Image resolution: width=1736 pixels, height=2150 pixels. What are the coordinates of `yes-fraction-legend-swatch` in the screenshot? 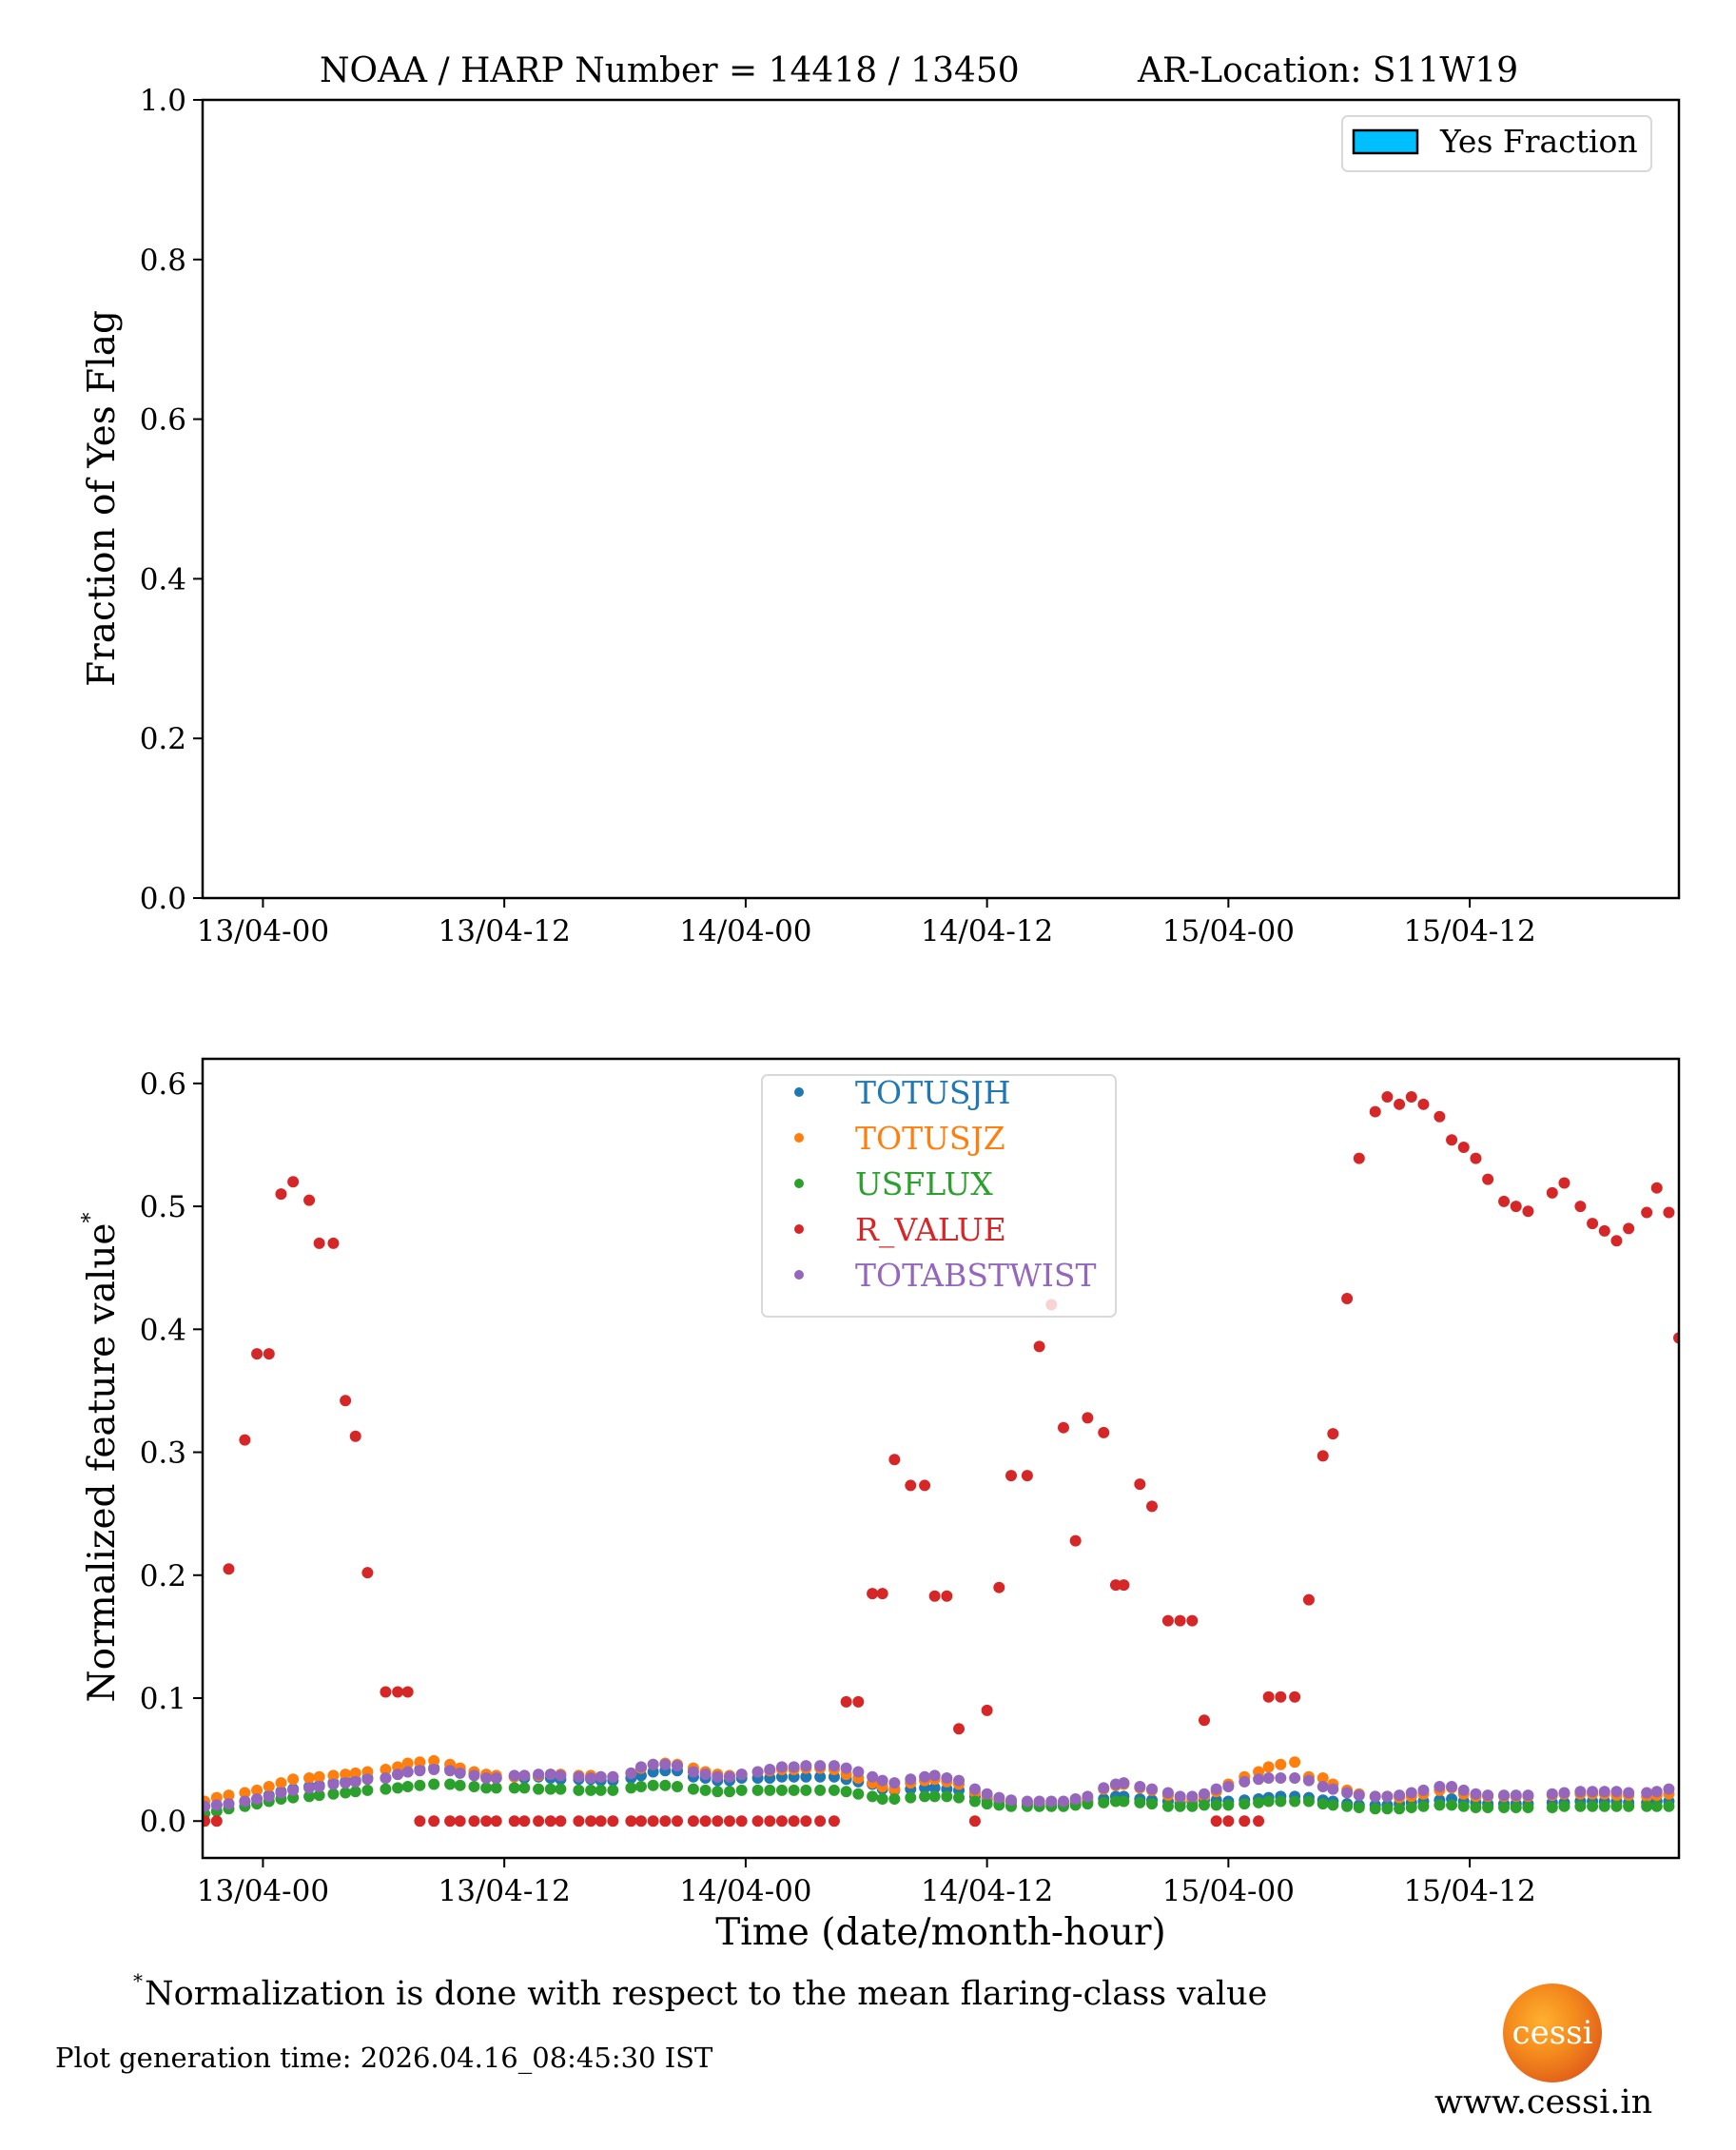 It's located at (1386, 141).